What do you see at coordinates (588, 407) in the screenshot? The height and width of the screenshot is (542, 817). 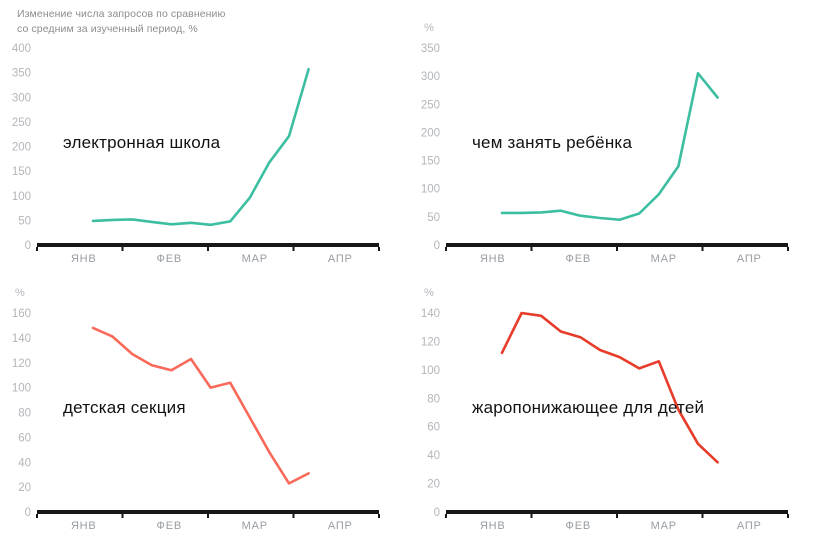 I see `series-label: жаропонижающее для детей` at bounding box center [588, 407].